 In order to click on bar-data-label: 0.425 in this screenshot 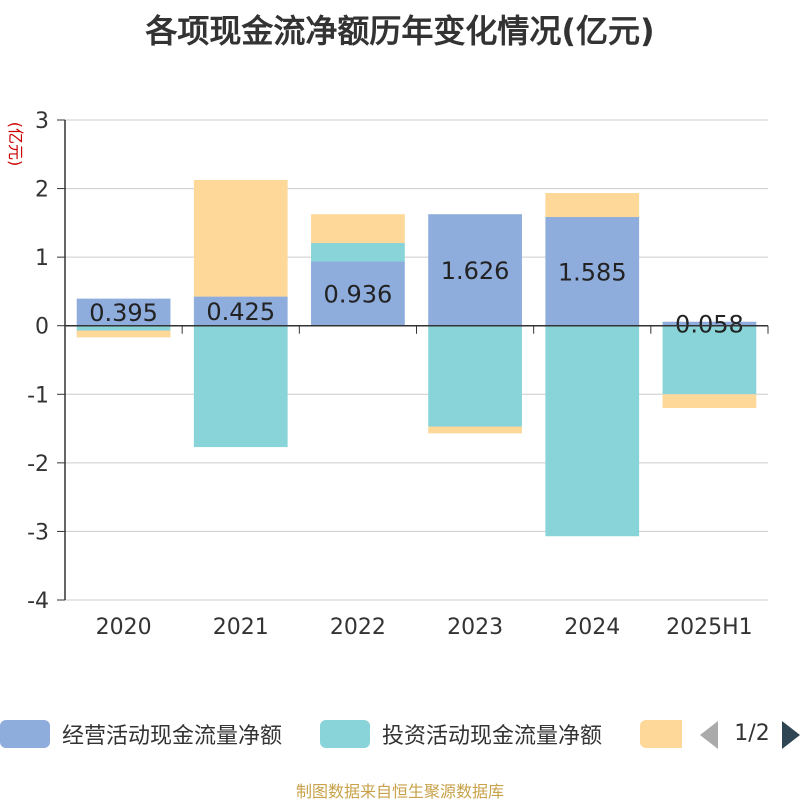, I will do `click(240, 312)`.